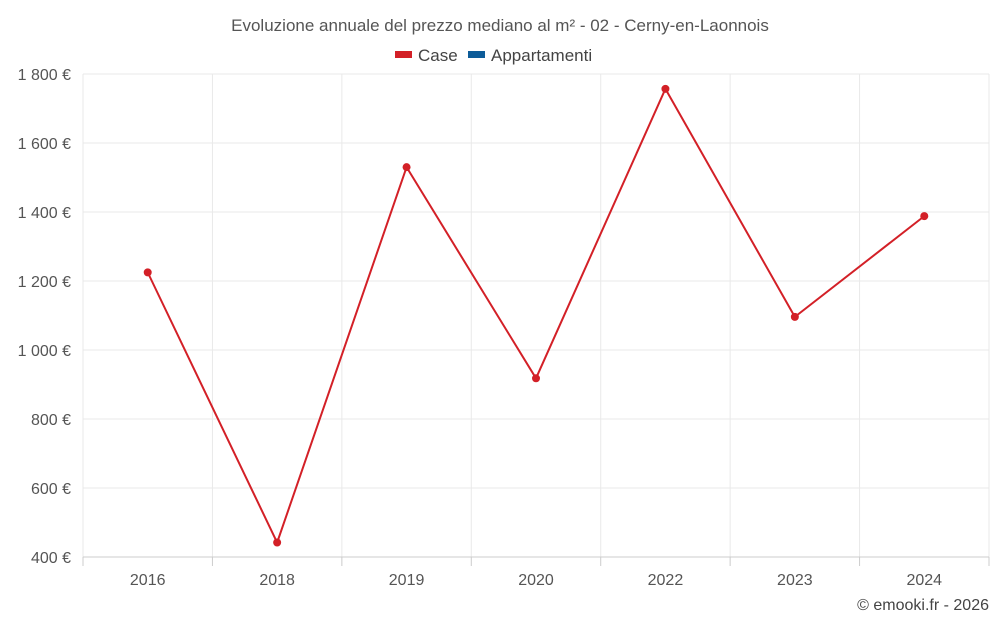 The height and width of the screenshot is (625, 1000). What do you see at coordinates (438, 55) in the screenshot?
I see `legend-label-case: Case` at bounding box center [438, 55].